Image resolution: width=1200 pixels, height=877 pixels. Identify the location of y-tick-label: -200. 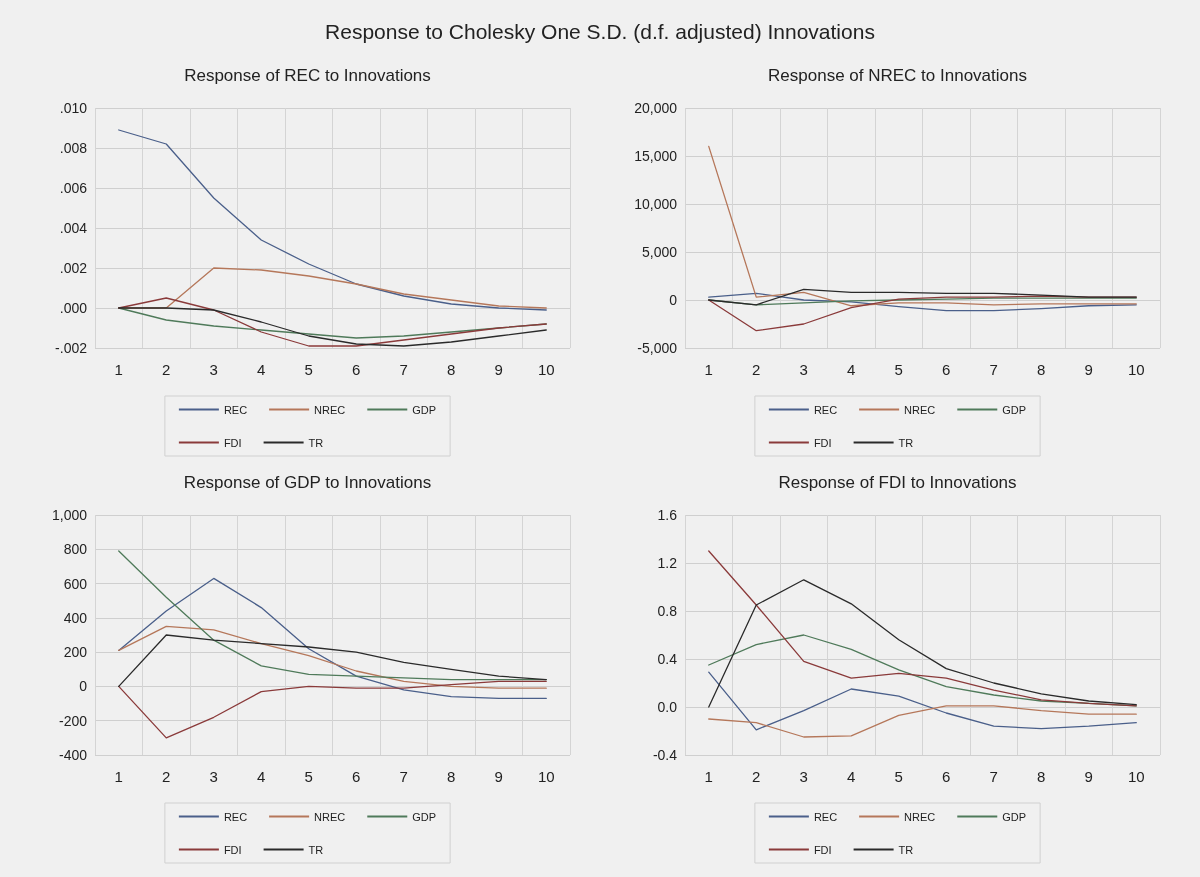
(73, 720).